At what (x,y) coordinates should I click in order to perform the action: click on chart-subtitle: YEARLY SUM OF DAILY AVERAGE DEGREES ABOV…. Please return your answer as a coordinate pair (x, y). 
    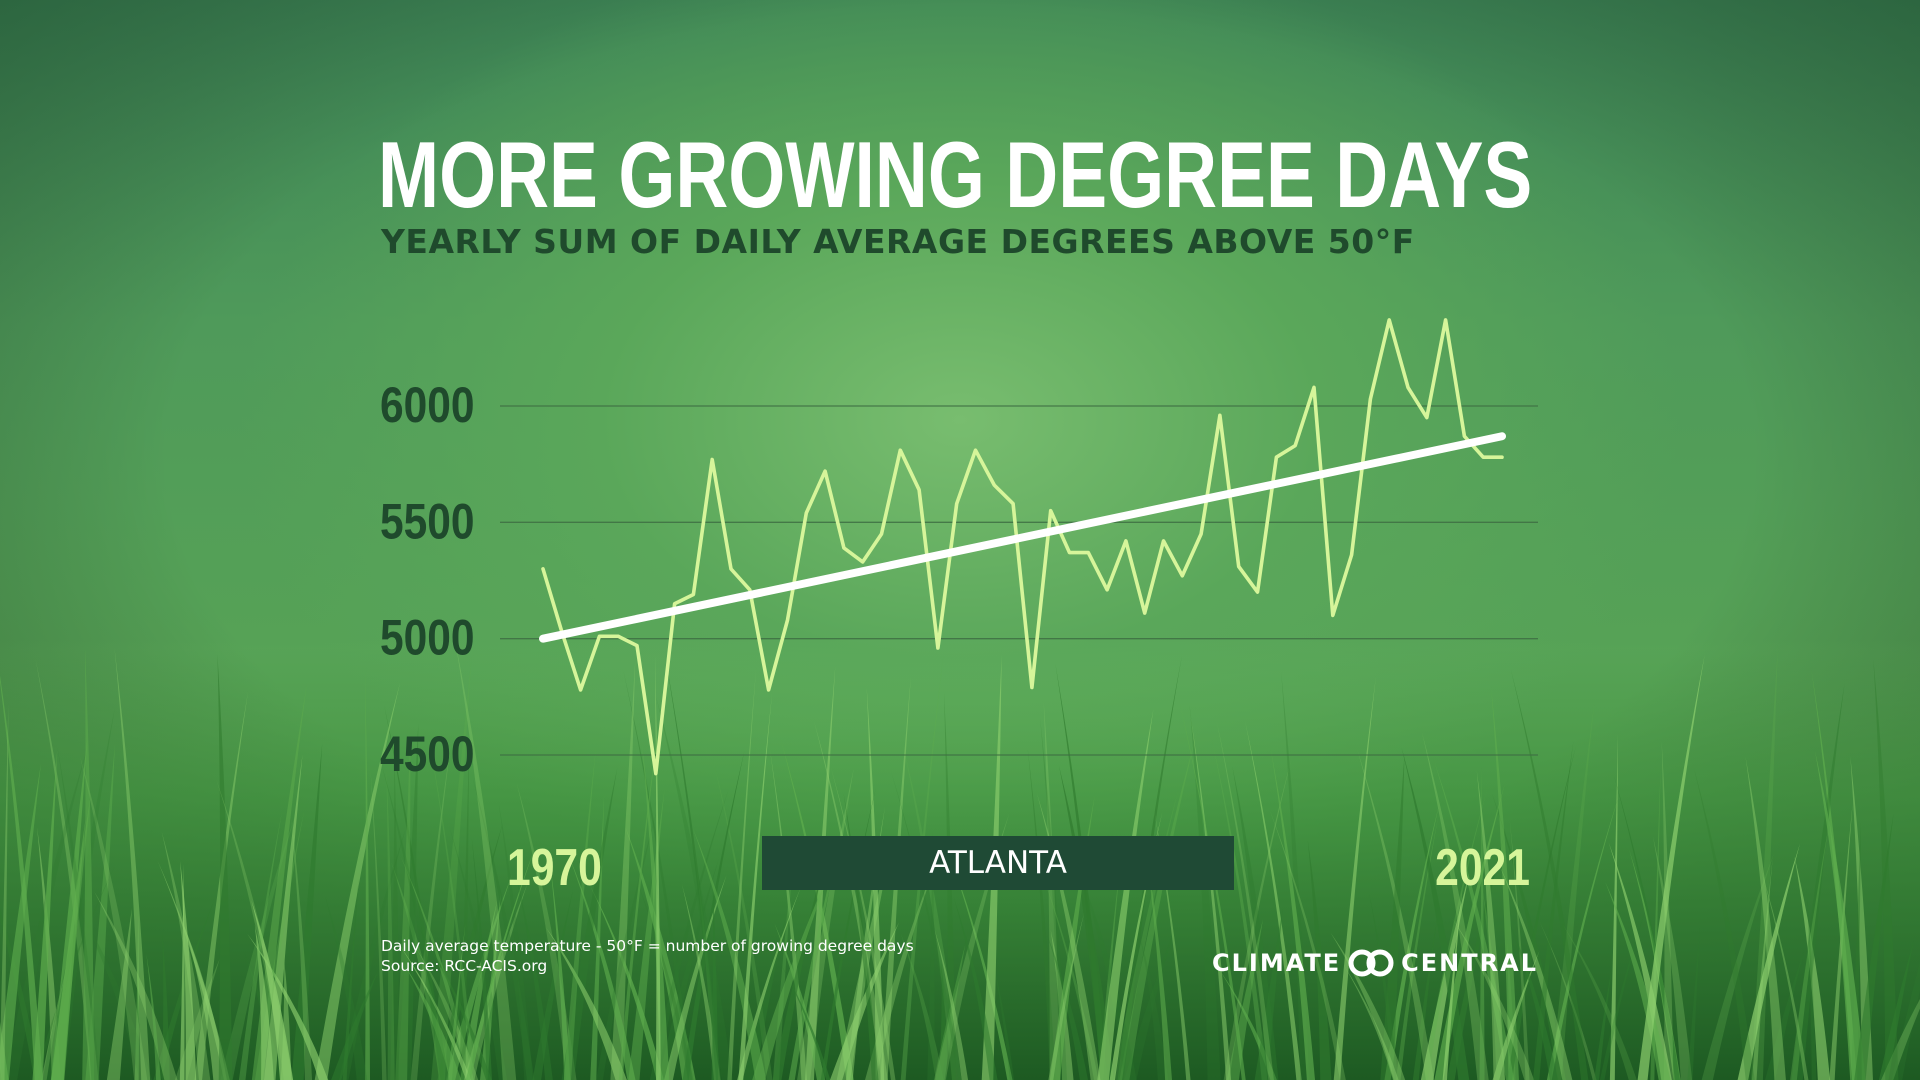
    Looking at the image, I should click on (898, 241).